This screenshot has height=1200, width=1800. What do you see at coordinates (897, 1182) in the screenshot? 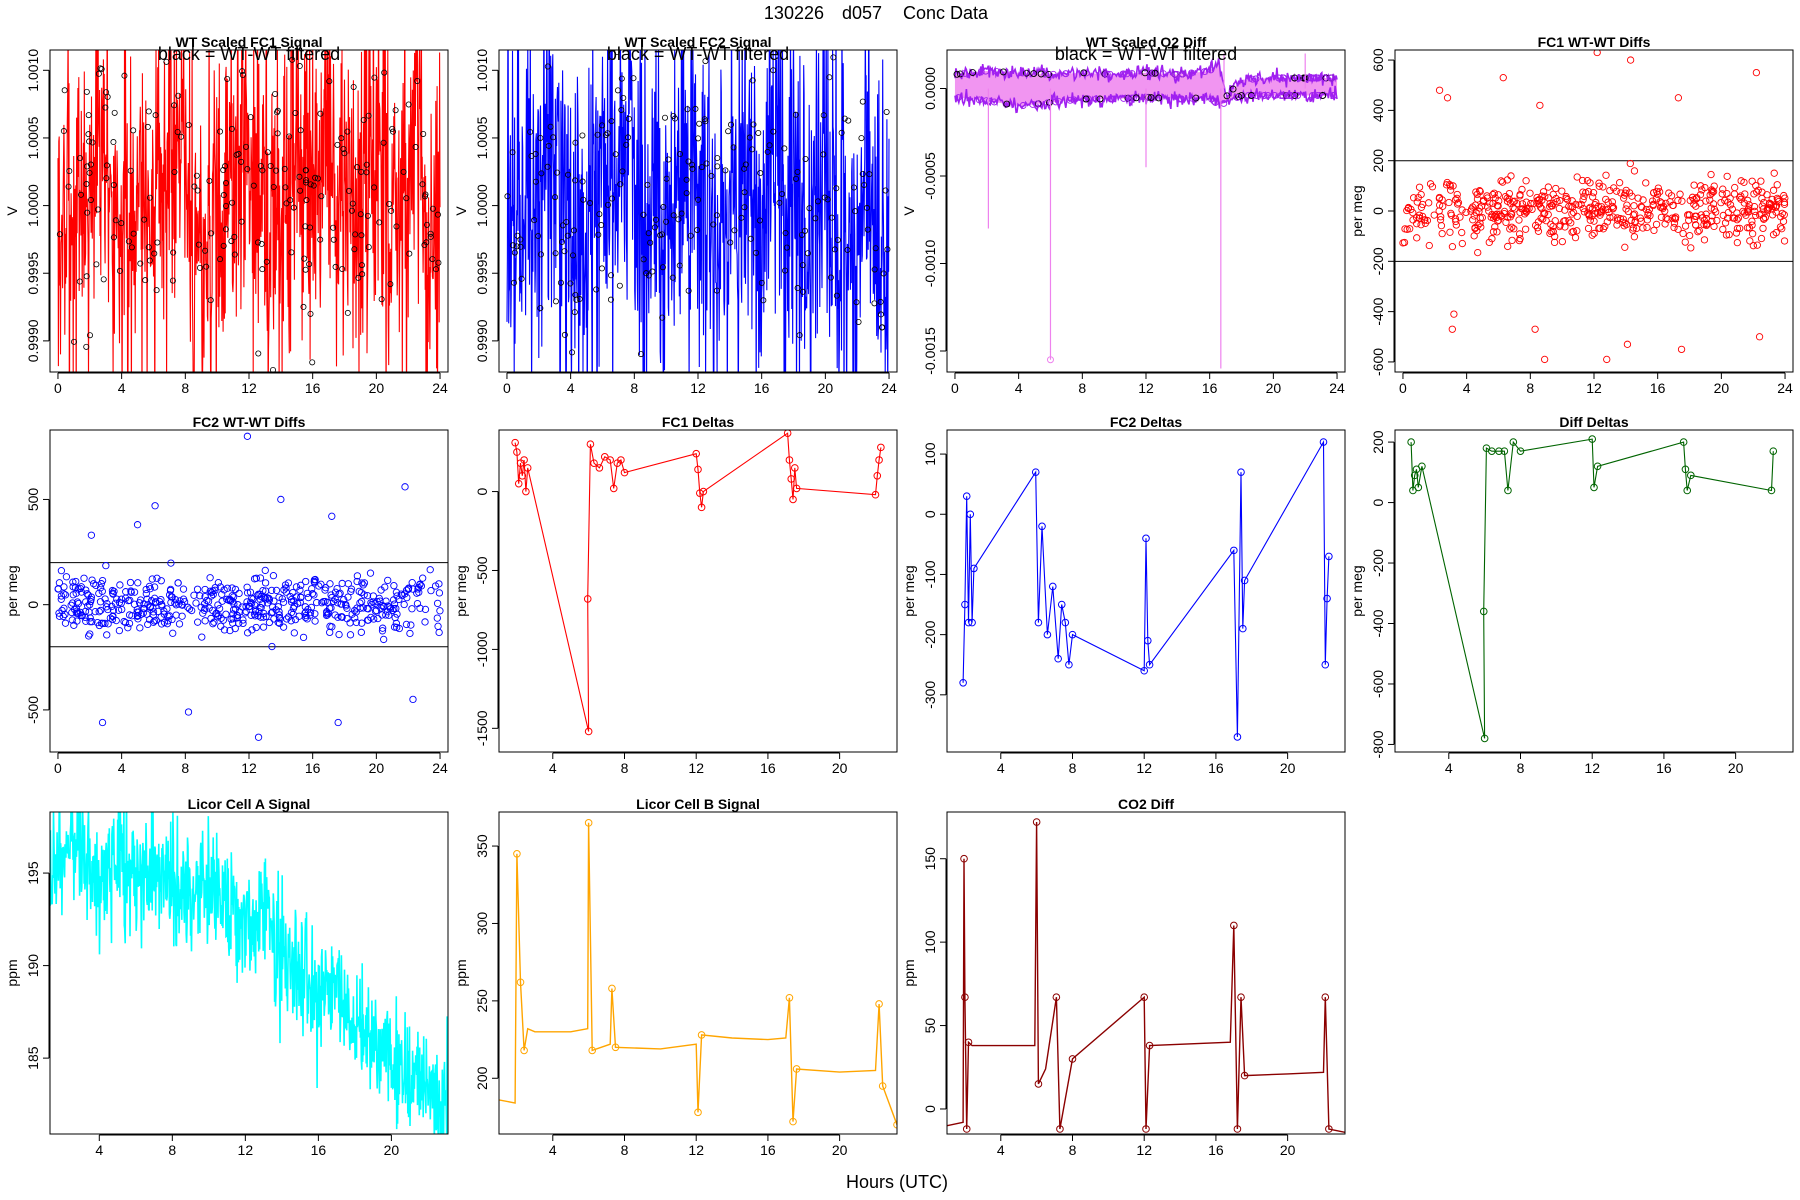
I see `figure-xlabel: Hours (UTC)` at bounding box center [897, 1182].